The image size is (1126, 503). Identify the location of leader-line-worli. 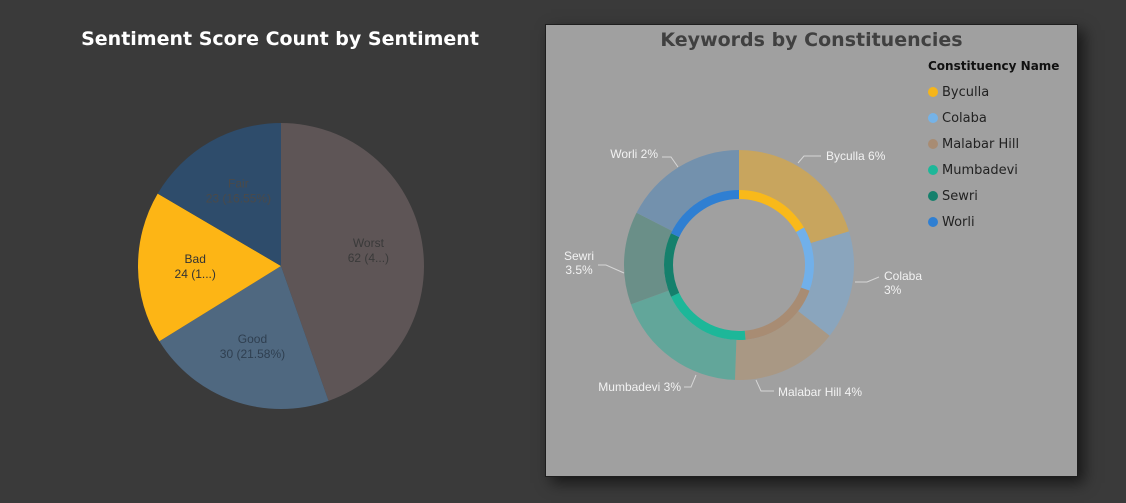
(670, 162).